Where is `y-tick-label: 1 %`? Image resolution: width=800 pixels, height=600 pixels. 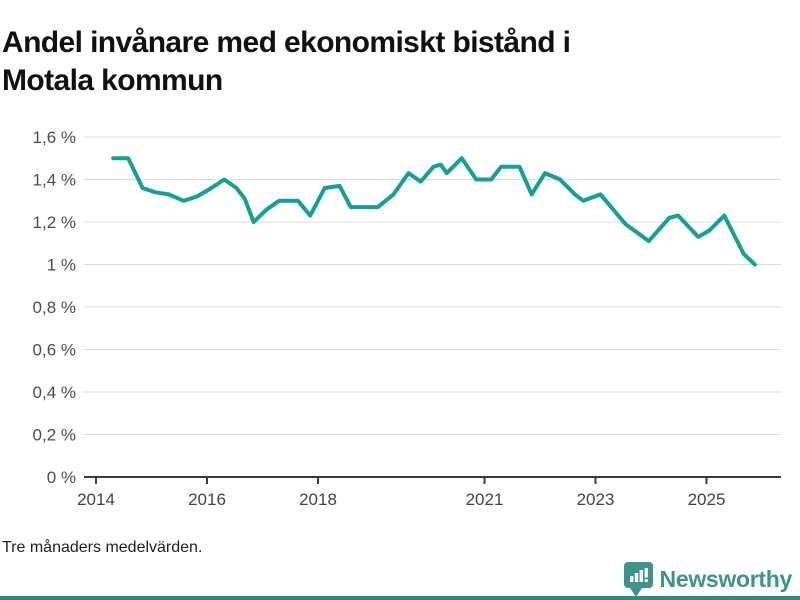 y-tick-label: 1 % is located at coordinates (61, 265).